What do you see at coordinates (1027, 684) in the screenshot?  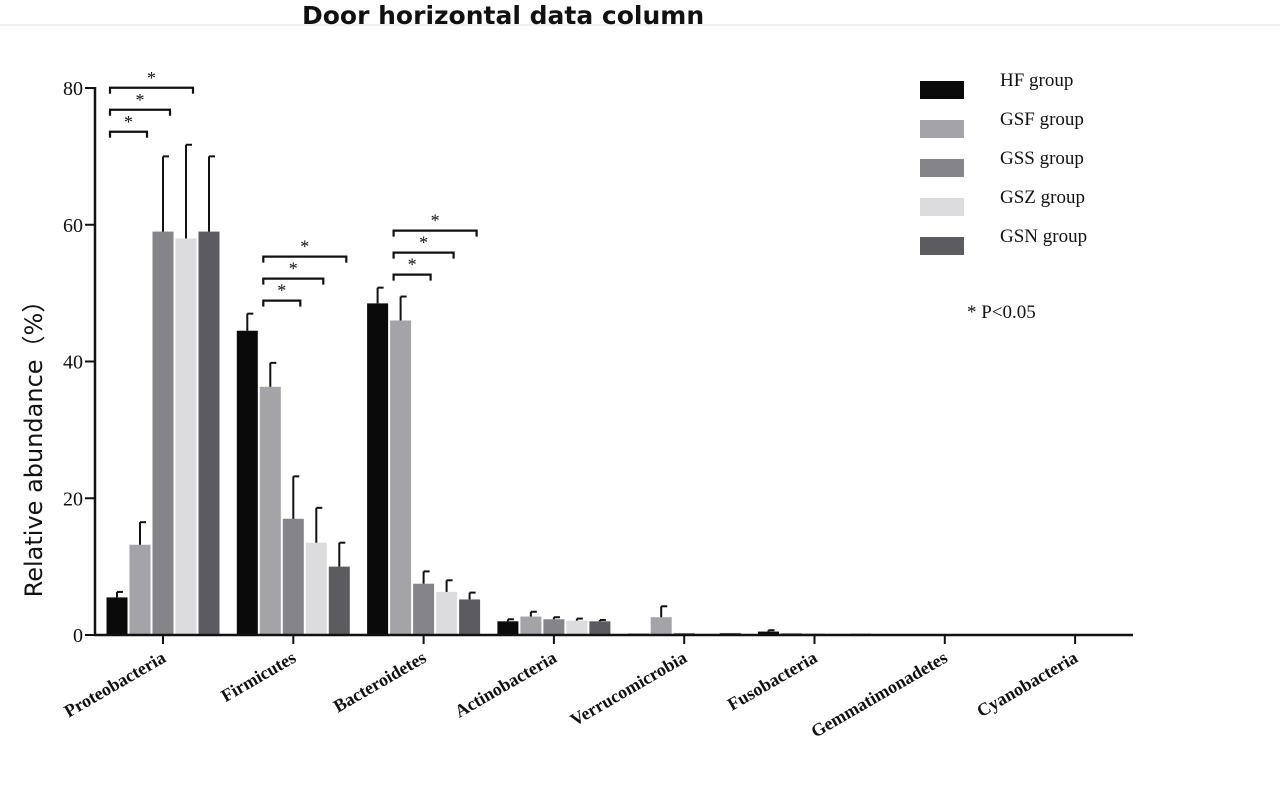 I see `x-tick-label: Cyanobacteria` at bounding box center [1027, 684].